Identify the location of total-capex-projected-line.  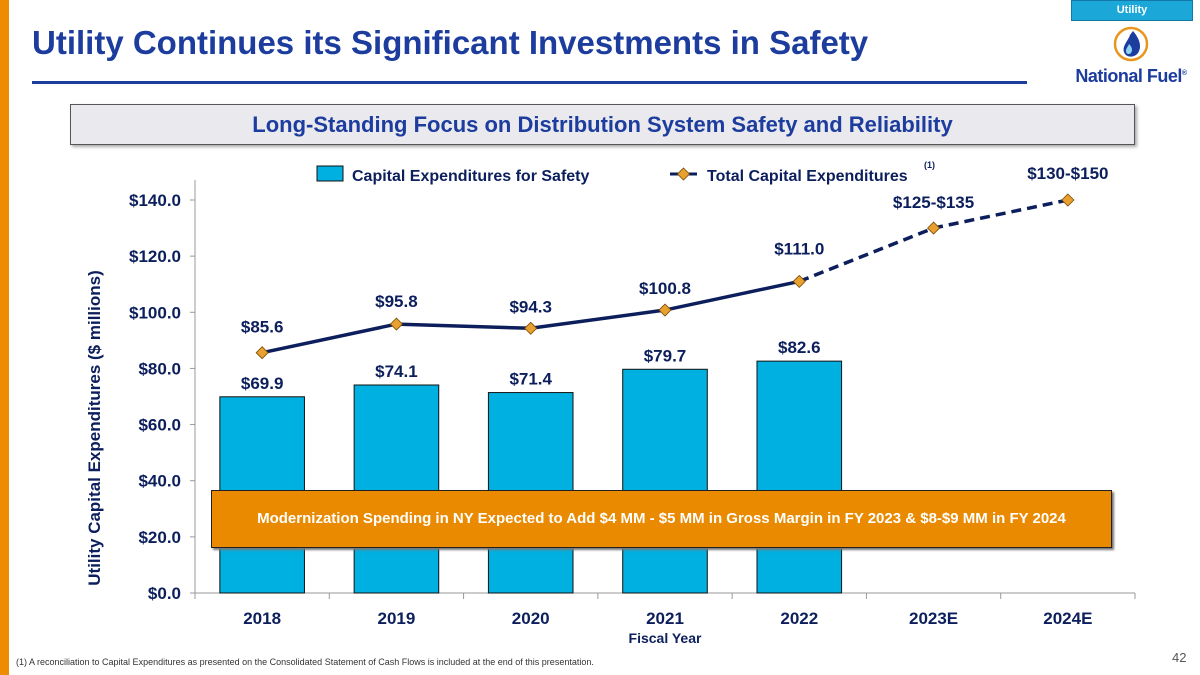
(933, 241).